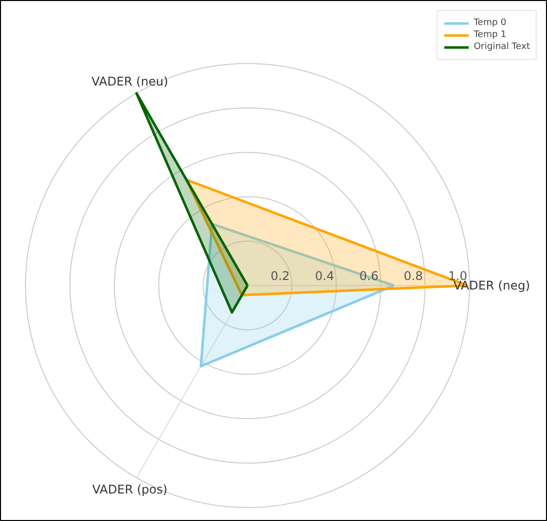 This screenshot has height=521, width=547. What do you see at coordinates (324, 275) in the screenshot?
I see `y-tick-label: 0.4` at bounding box center [324, 275].